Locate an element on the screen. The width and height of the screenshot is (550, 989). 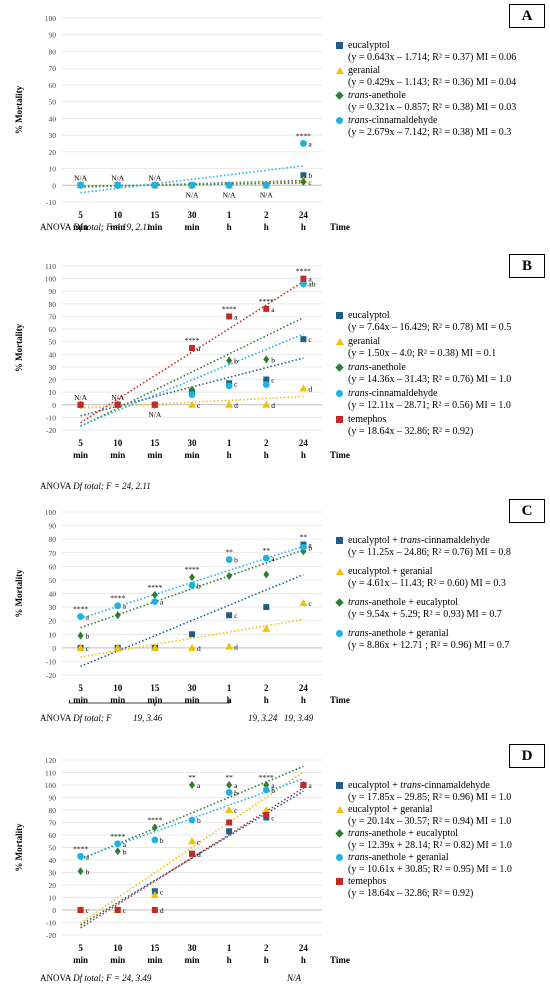
x-tick-label: 15 is located at coordinates (155, 688).